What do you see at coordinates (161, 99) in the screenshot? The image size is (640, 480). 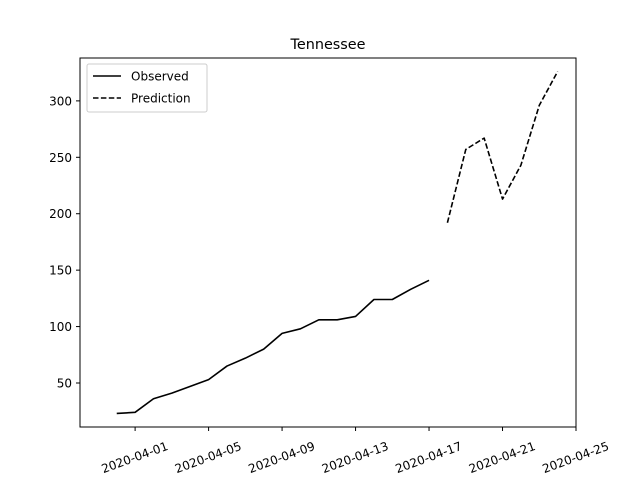 I see `legend-label-prediction: Prediction` at bounding box center [161, 99].